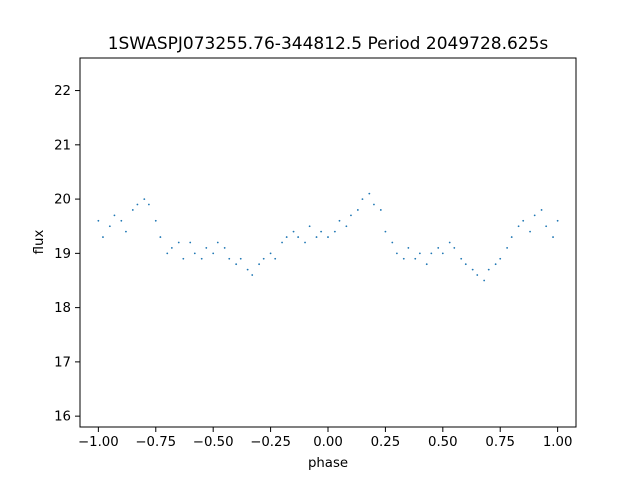 This screenshot has height=480, width=640. I want to click on x-tick-label: 0.75, so click(500, 442).